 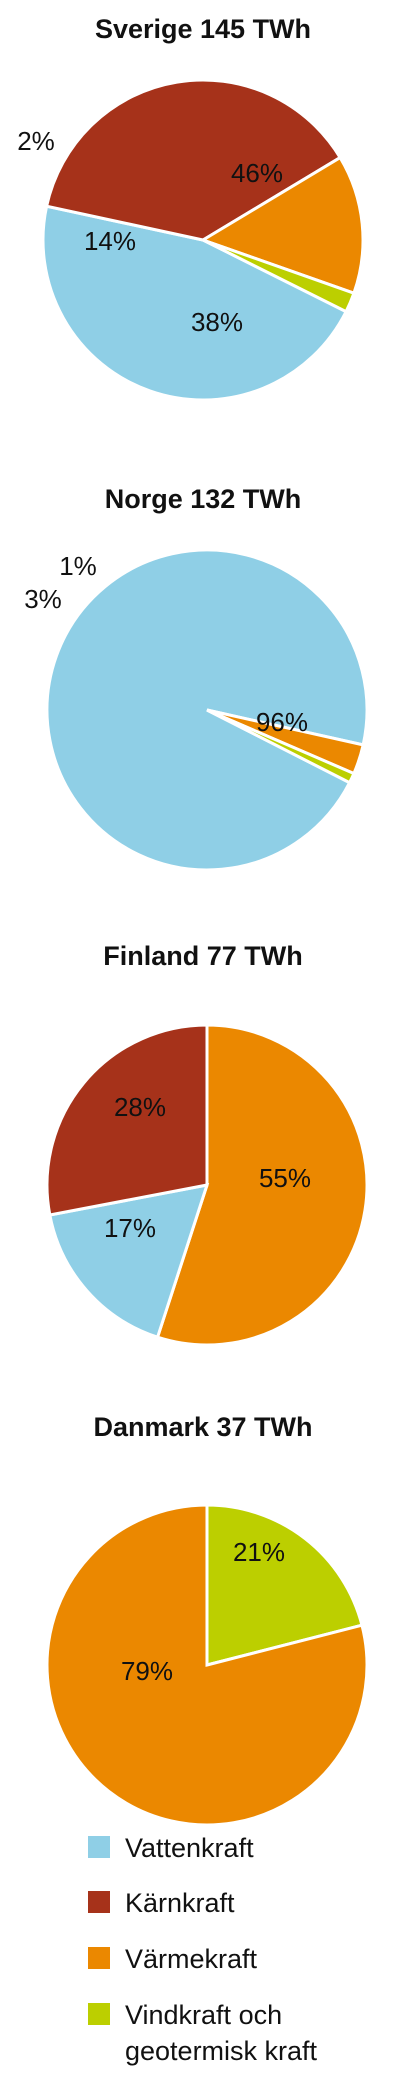 I want to click on slice-label-varmekraft: 3%, so click(x=43, y=599).